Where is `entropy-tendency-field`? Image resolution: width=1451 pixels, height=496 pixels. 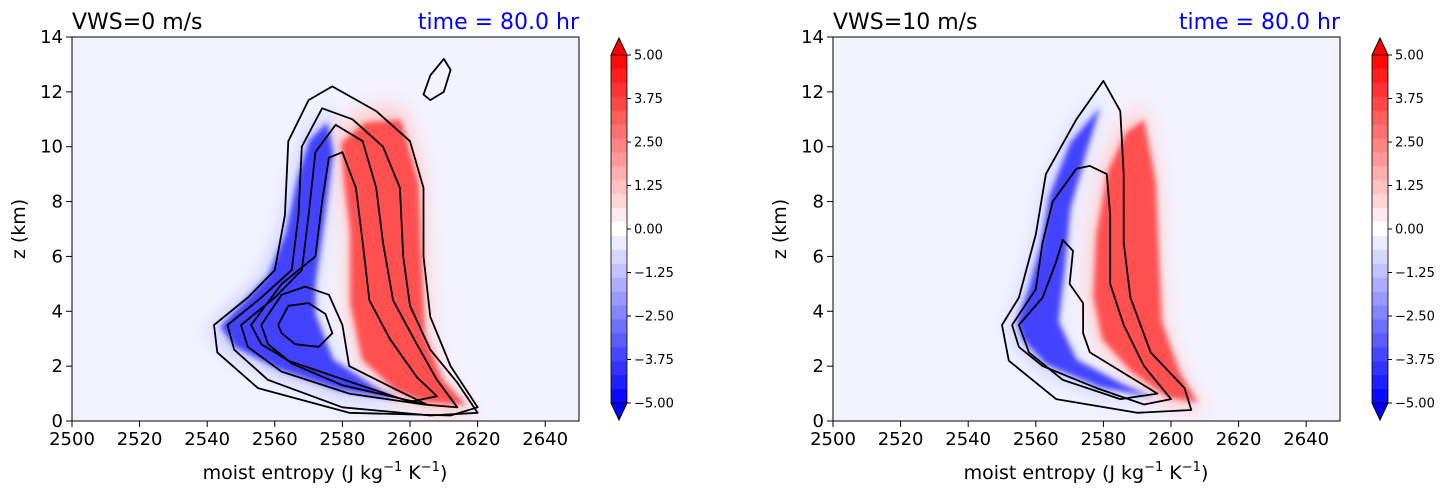
entropy-tendency-field is located at coordinates (1106, 252).